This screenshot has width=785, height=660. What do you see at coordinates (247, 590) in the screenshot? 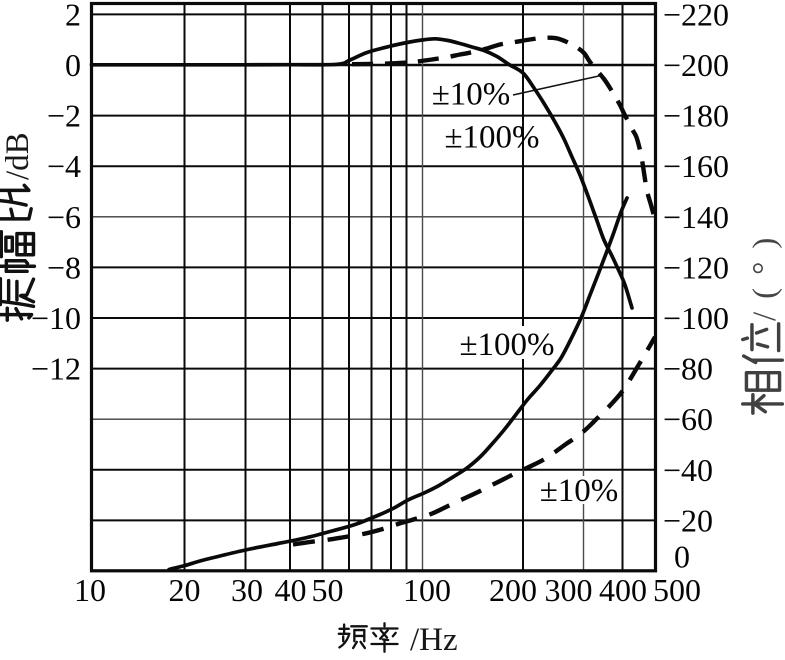
I see `svg-text: 30` at bounding box center [247, 590].